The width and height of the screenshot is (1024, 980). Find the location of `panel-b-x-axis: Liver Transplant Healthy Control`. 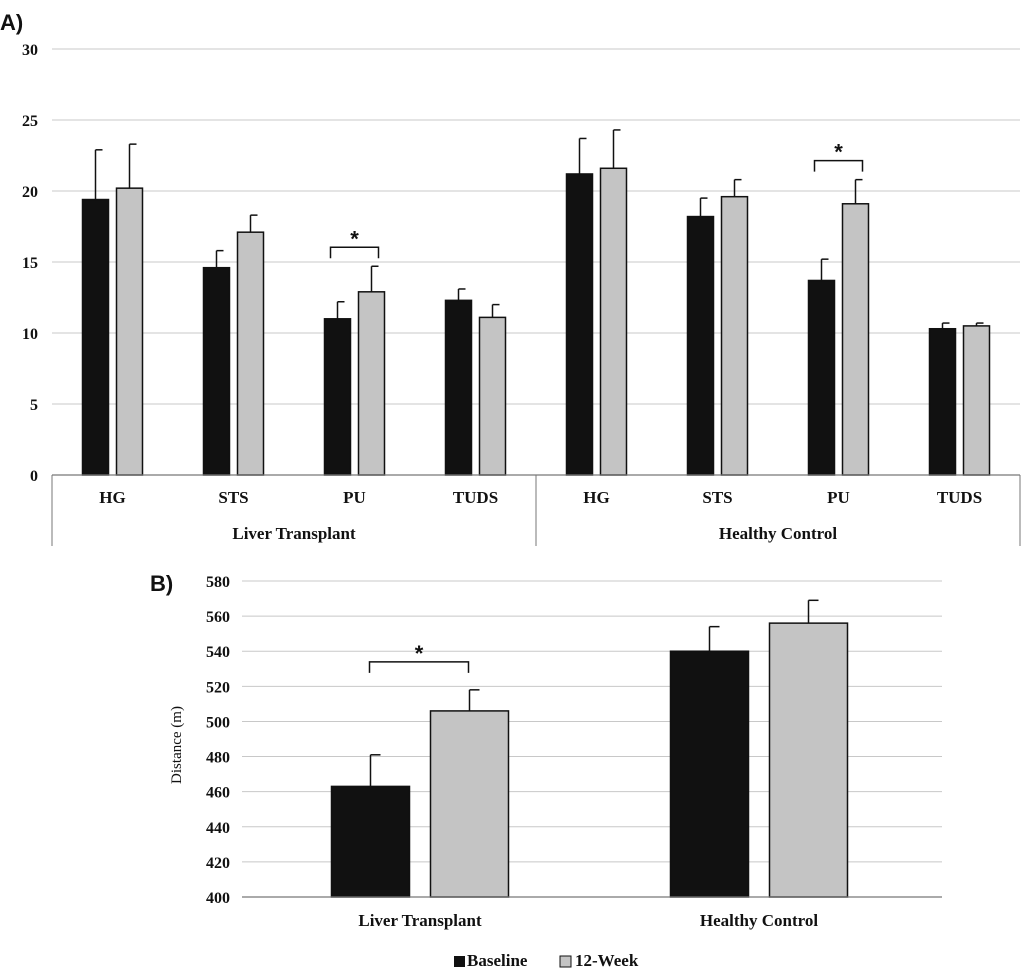

panel-b-x-axis: Liver Transplant Healthy Control is located at coordinates (592, 913).